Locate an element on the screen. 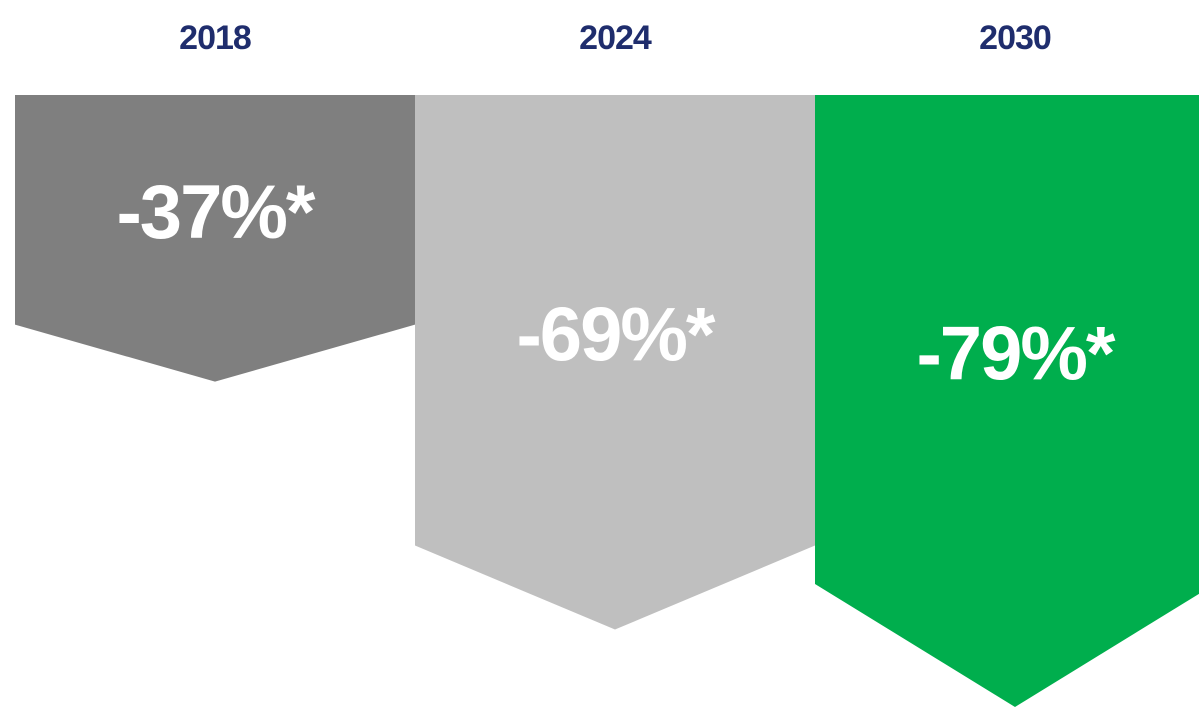  value-label-2030: -79%* is located at coordinates (1016, 354).